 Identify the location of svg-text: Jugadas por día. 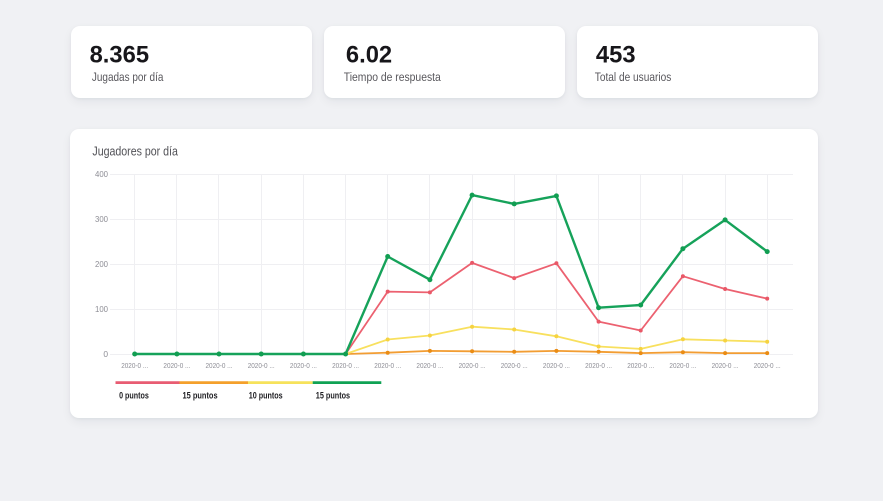
(128, 77).